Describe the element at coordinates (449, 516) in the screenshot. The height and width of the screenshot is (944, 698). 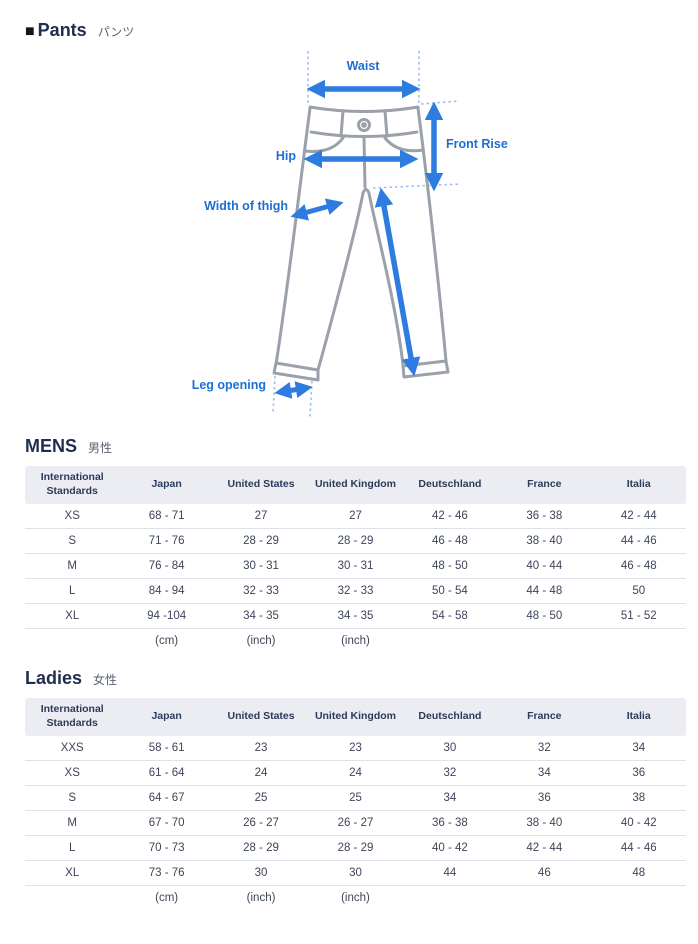
I see `size-value-cell: 42 - 46` at that location.